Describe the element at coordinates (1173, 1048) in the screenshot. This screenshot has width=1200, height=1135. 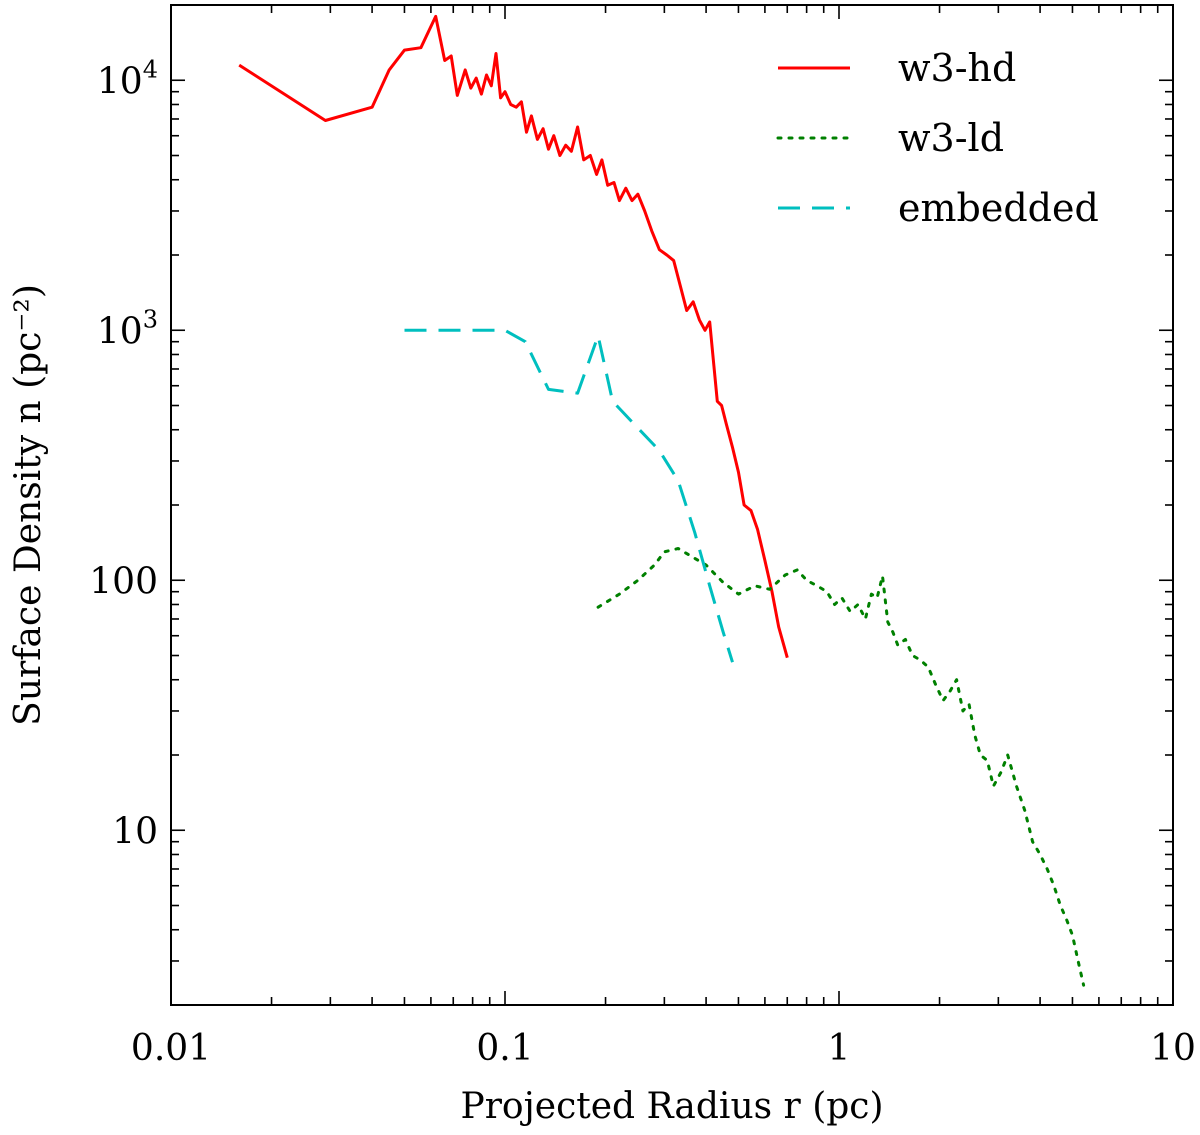
I see `x-tick-label: 10` at that location.